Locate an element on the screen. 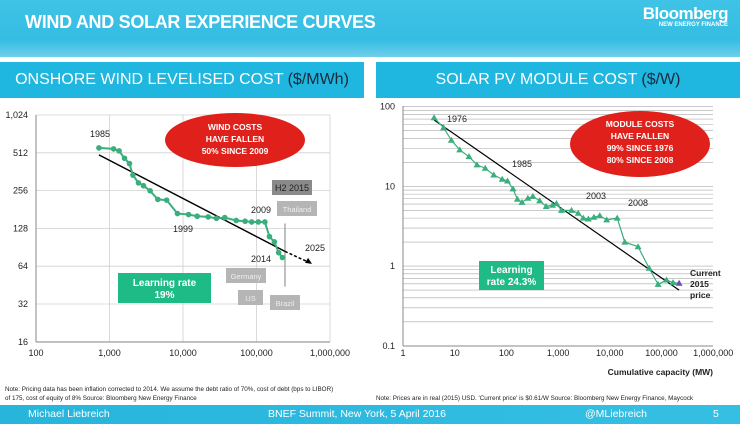 The image size is (740, 424). y-tick-label: 10 is located at coordinates (390, 186).